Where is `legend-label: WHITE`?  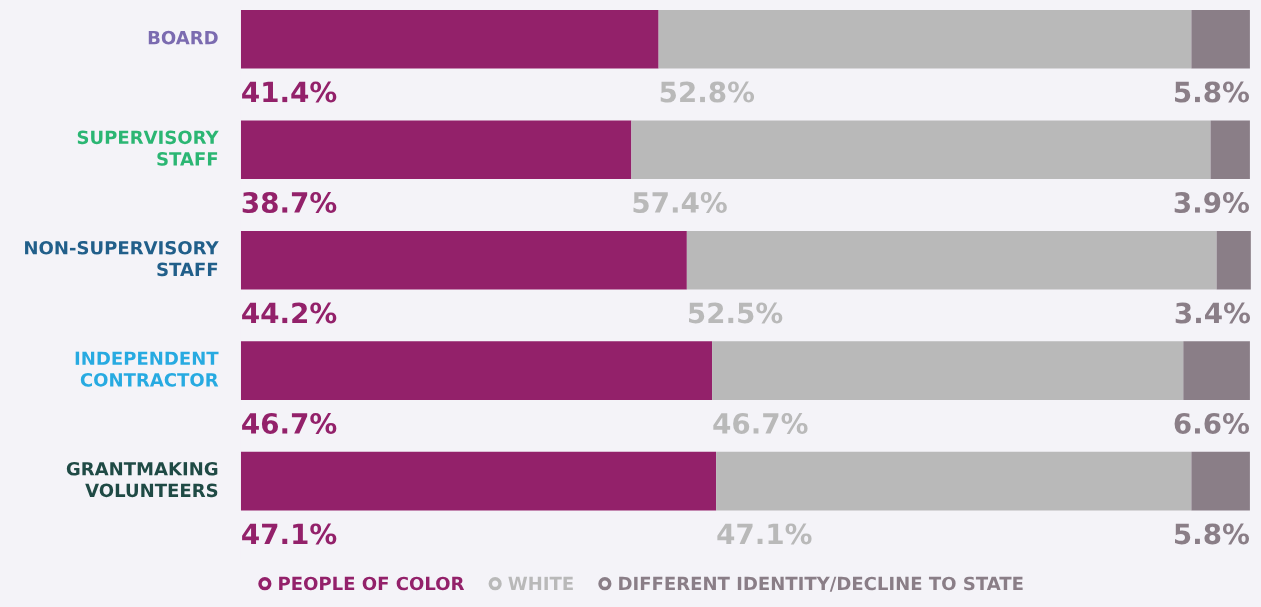
legend-label: WHITE is located at coordinates (540, 583).